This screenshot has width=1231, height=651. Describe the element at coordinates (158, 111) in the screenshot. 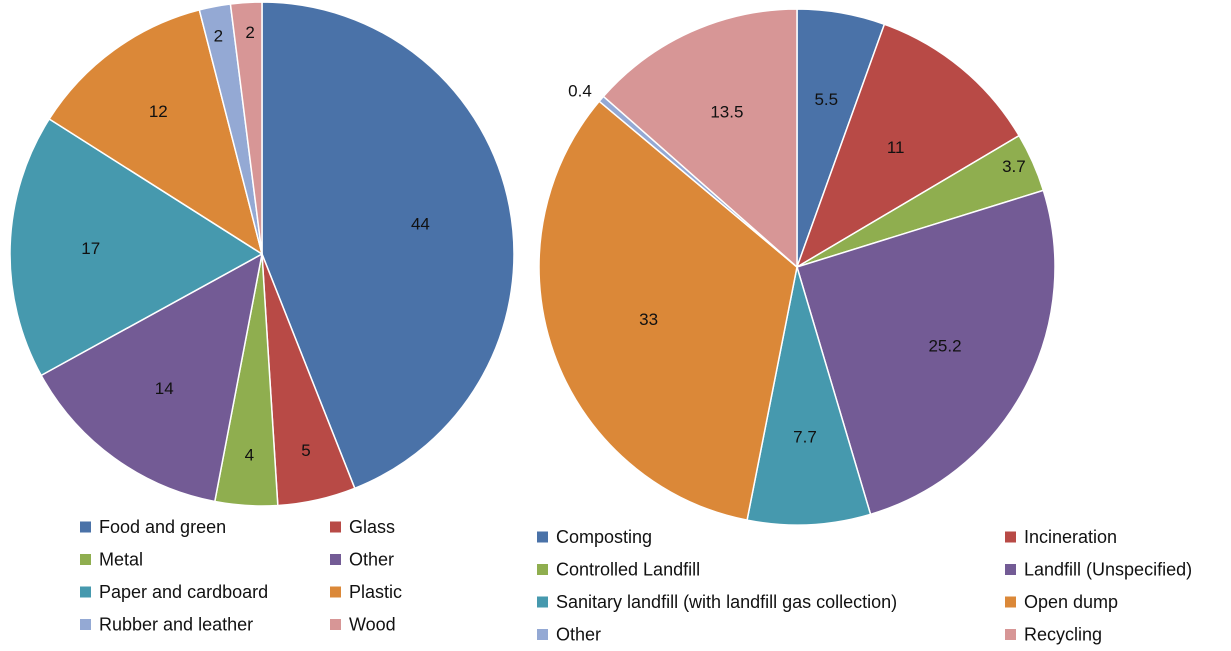

I see `slice-label-plastic: 12` at that location.